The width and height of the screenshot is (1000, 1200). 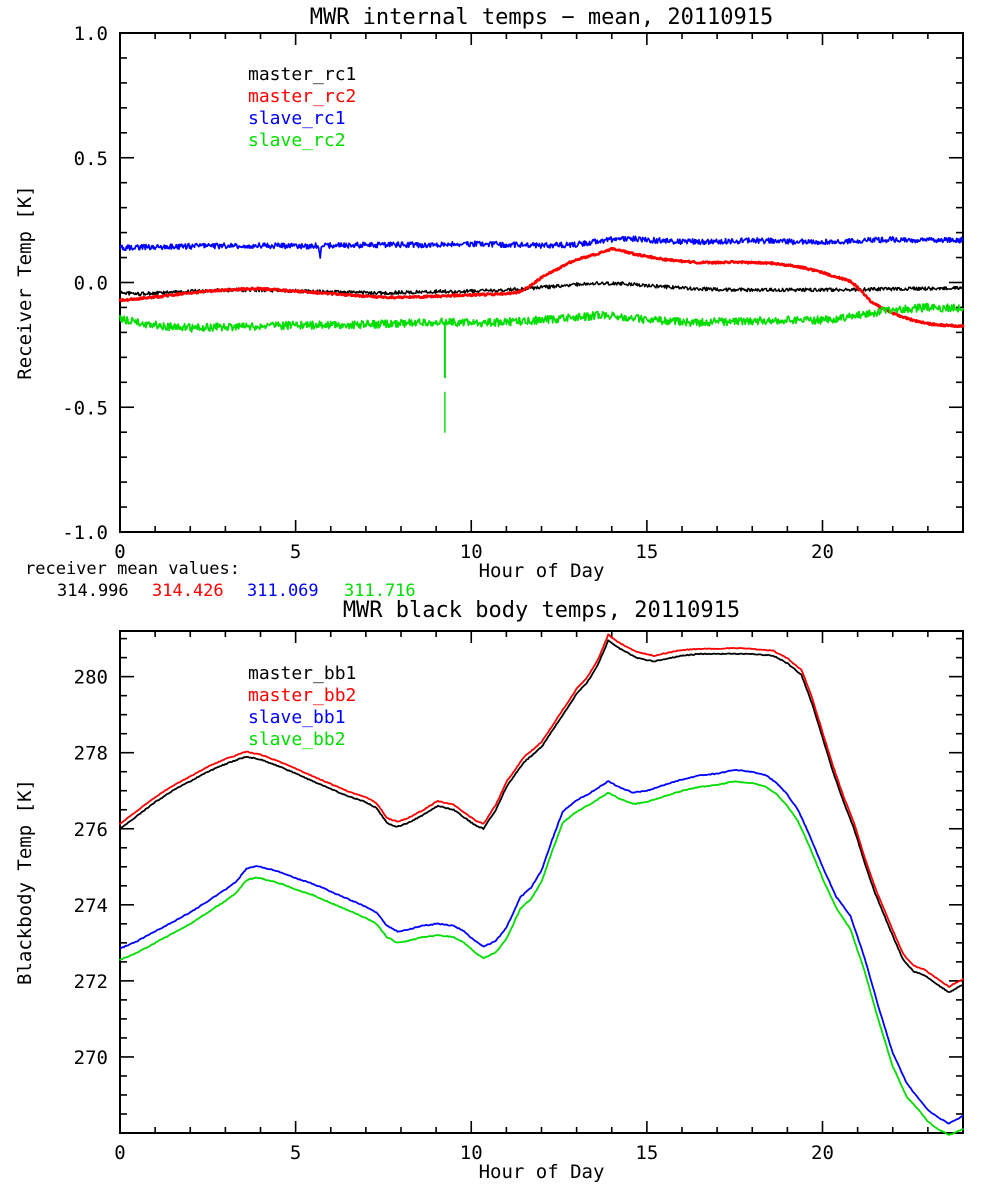 What do you see at coordinates (302, 96) in the screenshot?
I see `legend-item-master_rc2: master_rc2` at bounding box center [302, 96].